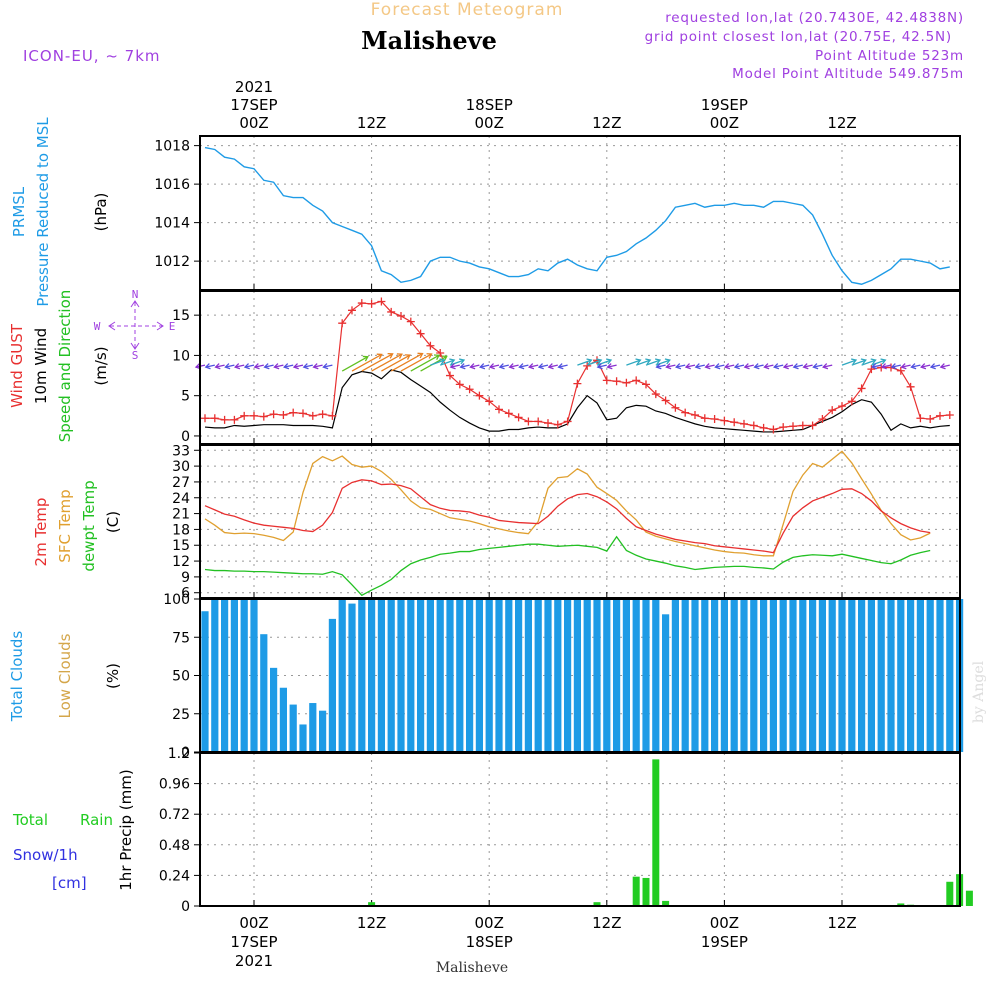 The width and height of the screenshot is (1000, 1000). Describe the element at coordinates (580, 829) in the screenshot. I see `precipitation-frame` at that location.